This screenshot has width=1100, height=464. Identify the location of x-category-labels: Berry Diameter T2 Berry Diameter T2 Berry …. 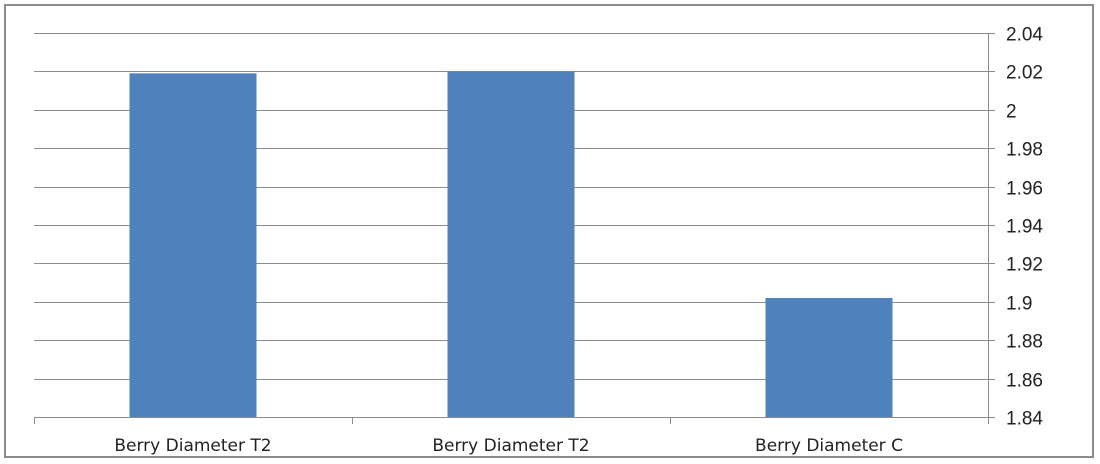
(508, 446).